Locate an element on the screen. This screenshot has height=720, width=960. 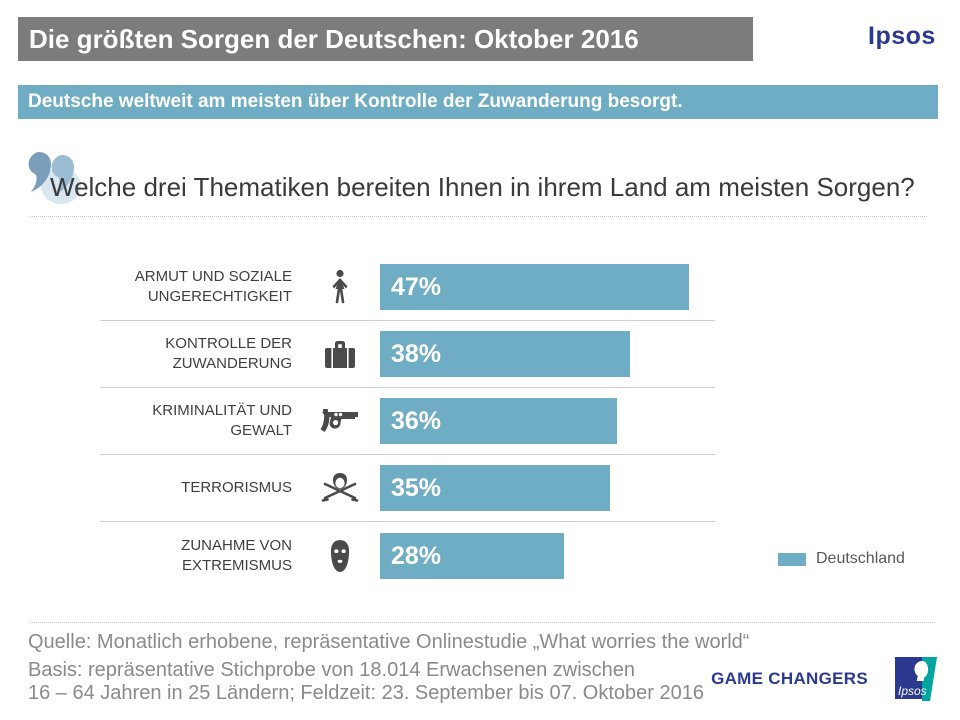
category-label: TERRORISMUS is located at coordinates (236, 487).